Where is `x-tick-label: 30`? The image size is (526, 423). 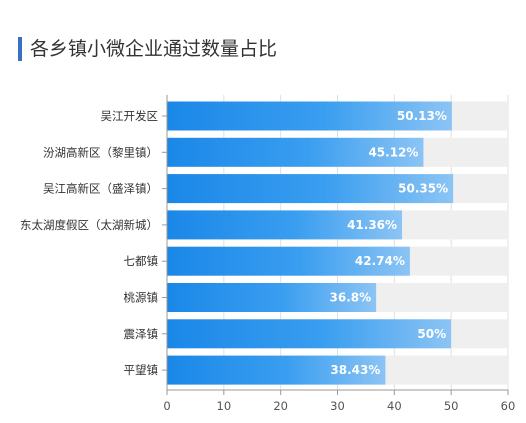
x-tick-label: 30 is located at coordinates (337, 406).